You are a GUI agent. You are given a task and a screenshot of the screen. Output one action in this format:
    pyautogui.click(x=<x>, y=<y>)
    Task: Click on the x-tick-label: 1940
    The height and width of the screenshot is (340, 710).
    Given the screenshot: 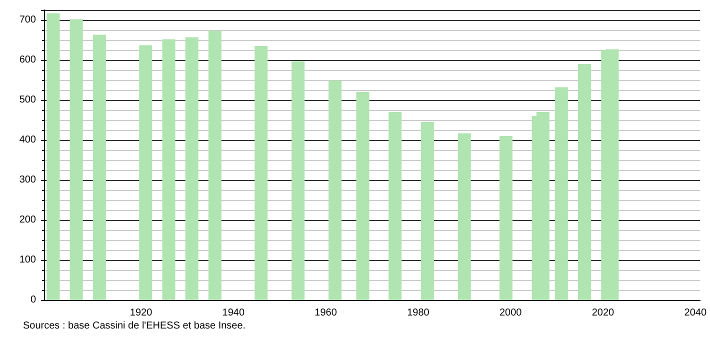 What is the action you would take?
    pyautogui.click(x=233, y=313)
    